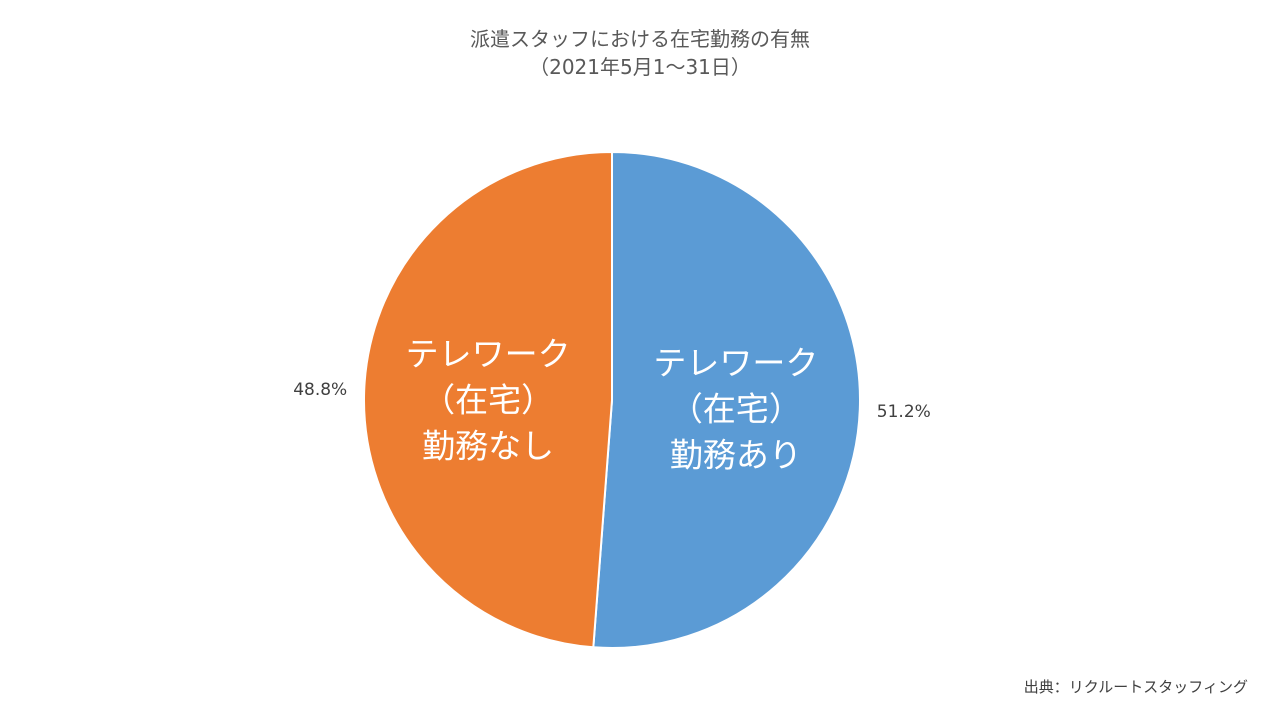  I want to click on slice-0-label-line-2: 勤務あり, so click(736, 455).